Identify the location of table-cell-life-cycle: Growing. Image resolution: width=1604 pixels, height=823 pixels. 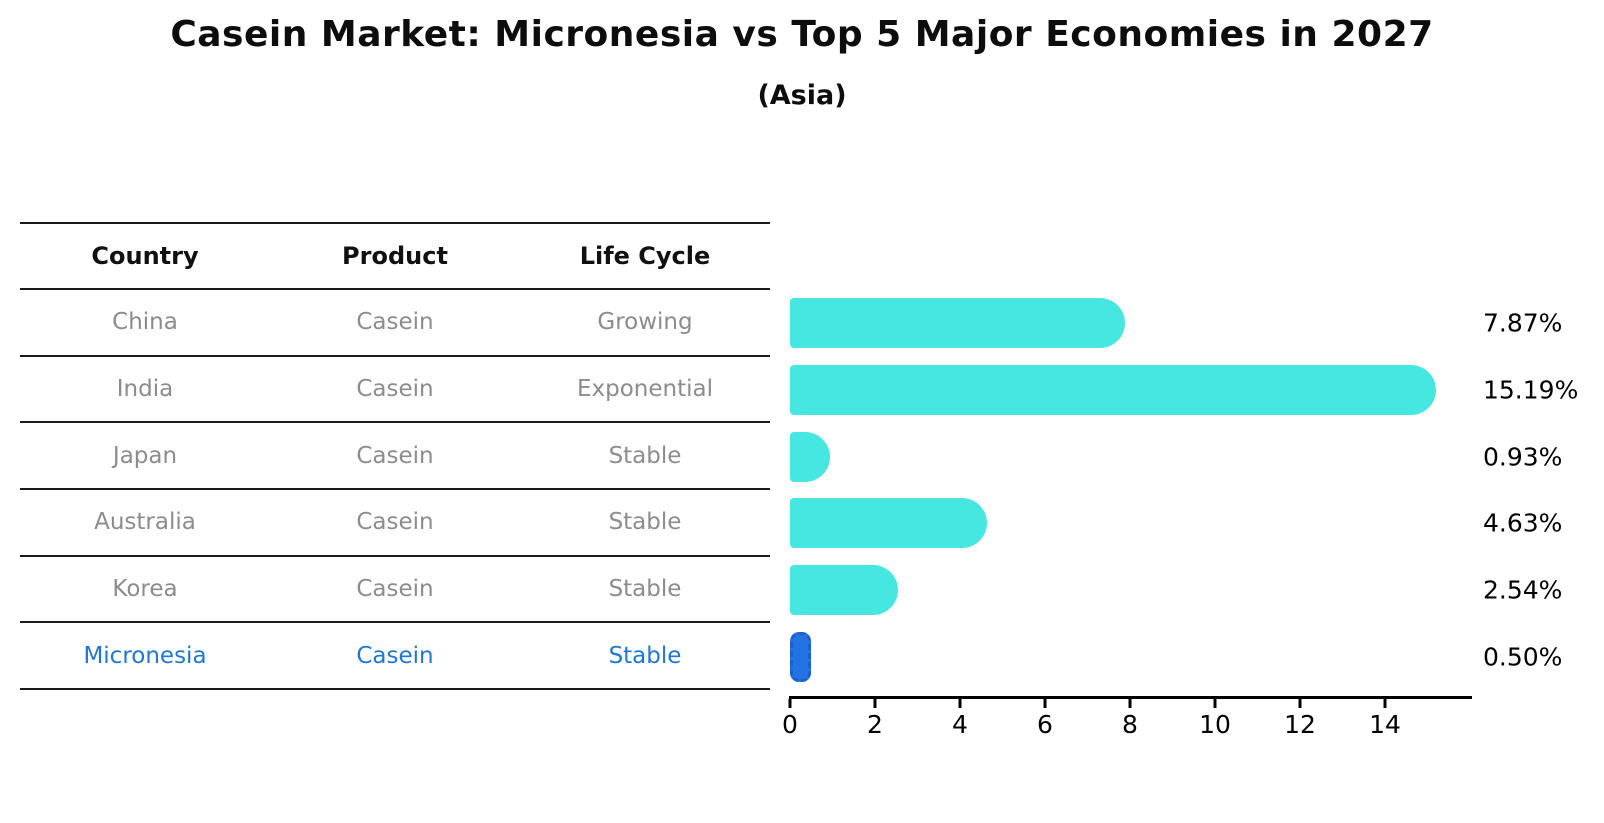
(645, 322).